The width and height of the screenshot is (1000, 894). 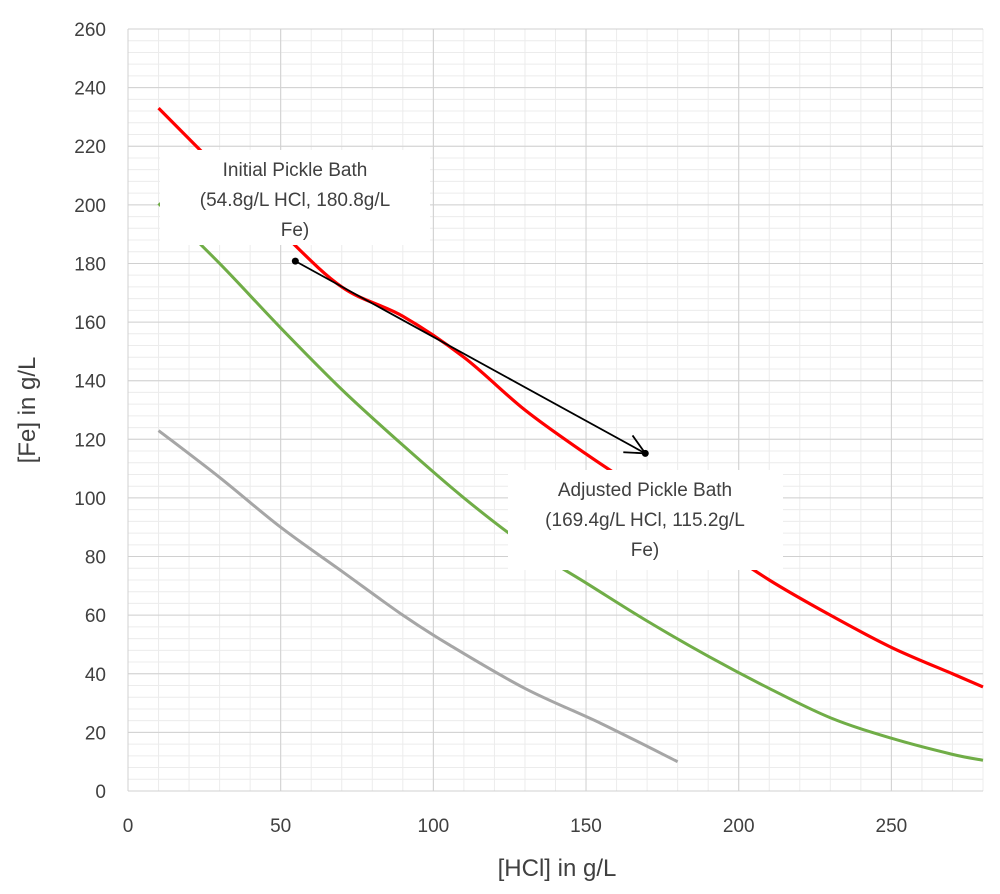 What do you see at coordinates (27, 410) in the screenshot?
I see `y-axis-title: [Fe] in g/L` at bounding box center [27, 410].